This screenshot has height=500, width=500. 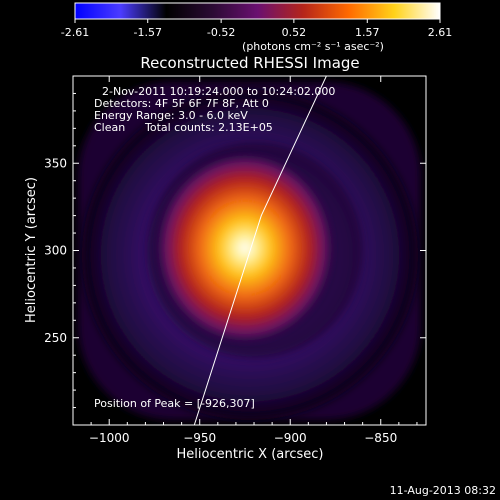 What do you see at coordinates (208, 127) in the screenshot?
I see `counts-label: Total counts: 2.13E+05` at bounding box center [208, 127].